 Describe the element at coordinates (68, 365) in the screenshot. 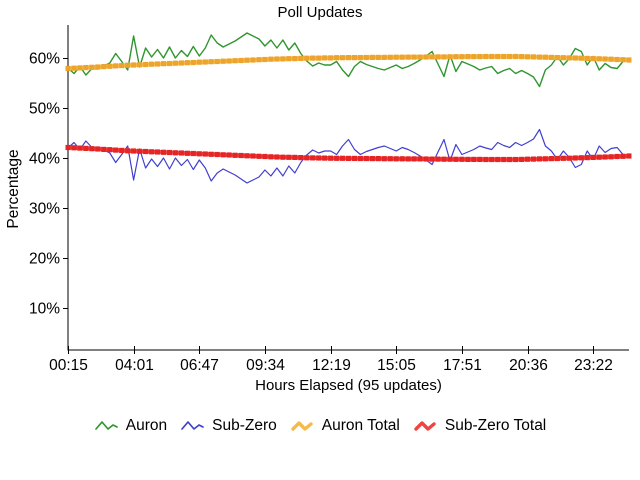

I see `x-tick-label: 00:15` at that location.